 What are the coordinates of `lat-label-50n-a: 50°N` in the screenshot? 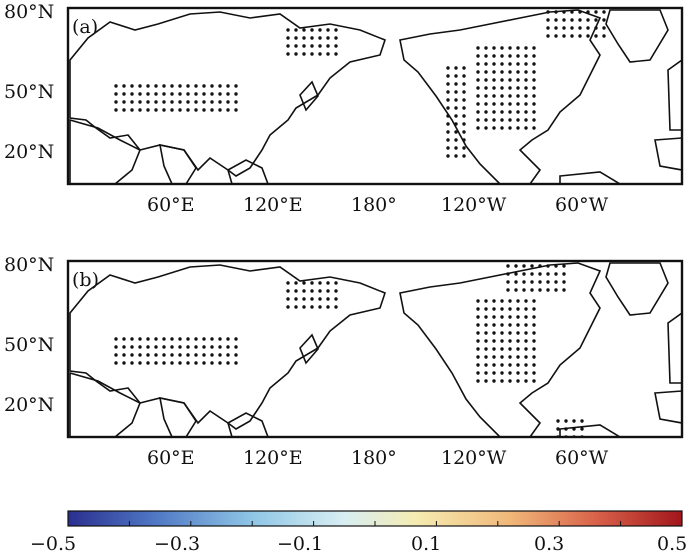 It's located at (29, 92).